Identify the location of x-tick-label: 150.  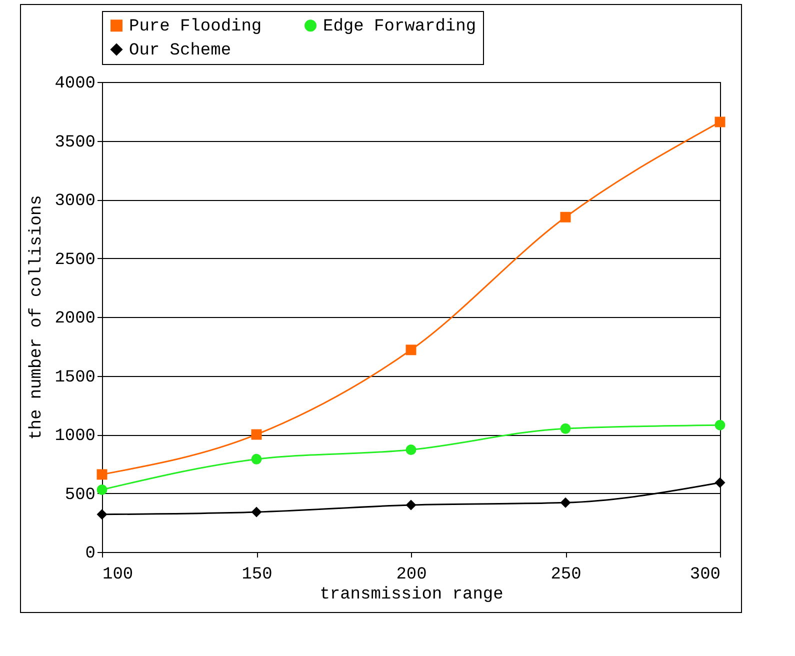
(257, 575).